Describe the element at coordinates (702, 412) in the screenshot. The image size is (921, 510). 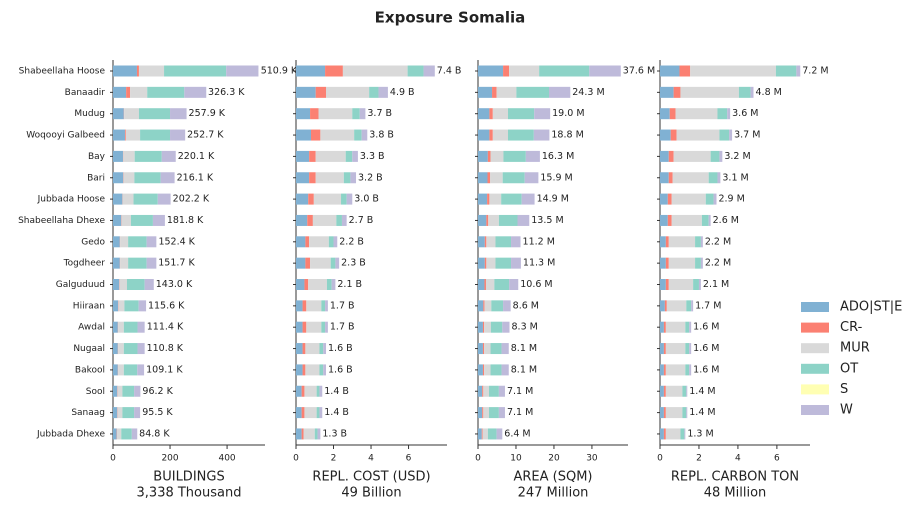
I see `data-label: 1.4 M` at that location.